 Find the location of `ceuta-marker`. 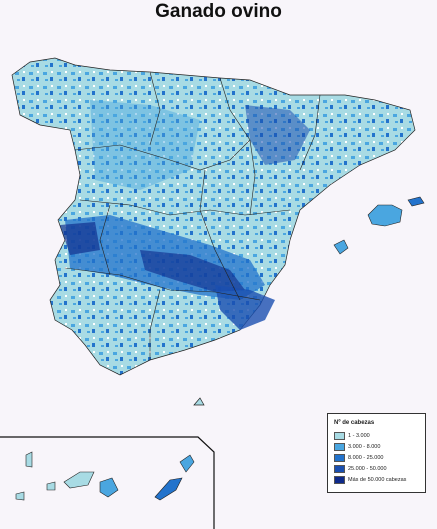

ceuta-marker is located at coordinates (199, 401).